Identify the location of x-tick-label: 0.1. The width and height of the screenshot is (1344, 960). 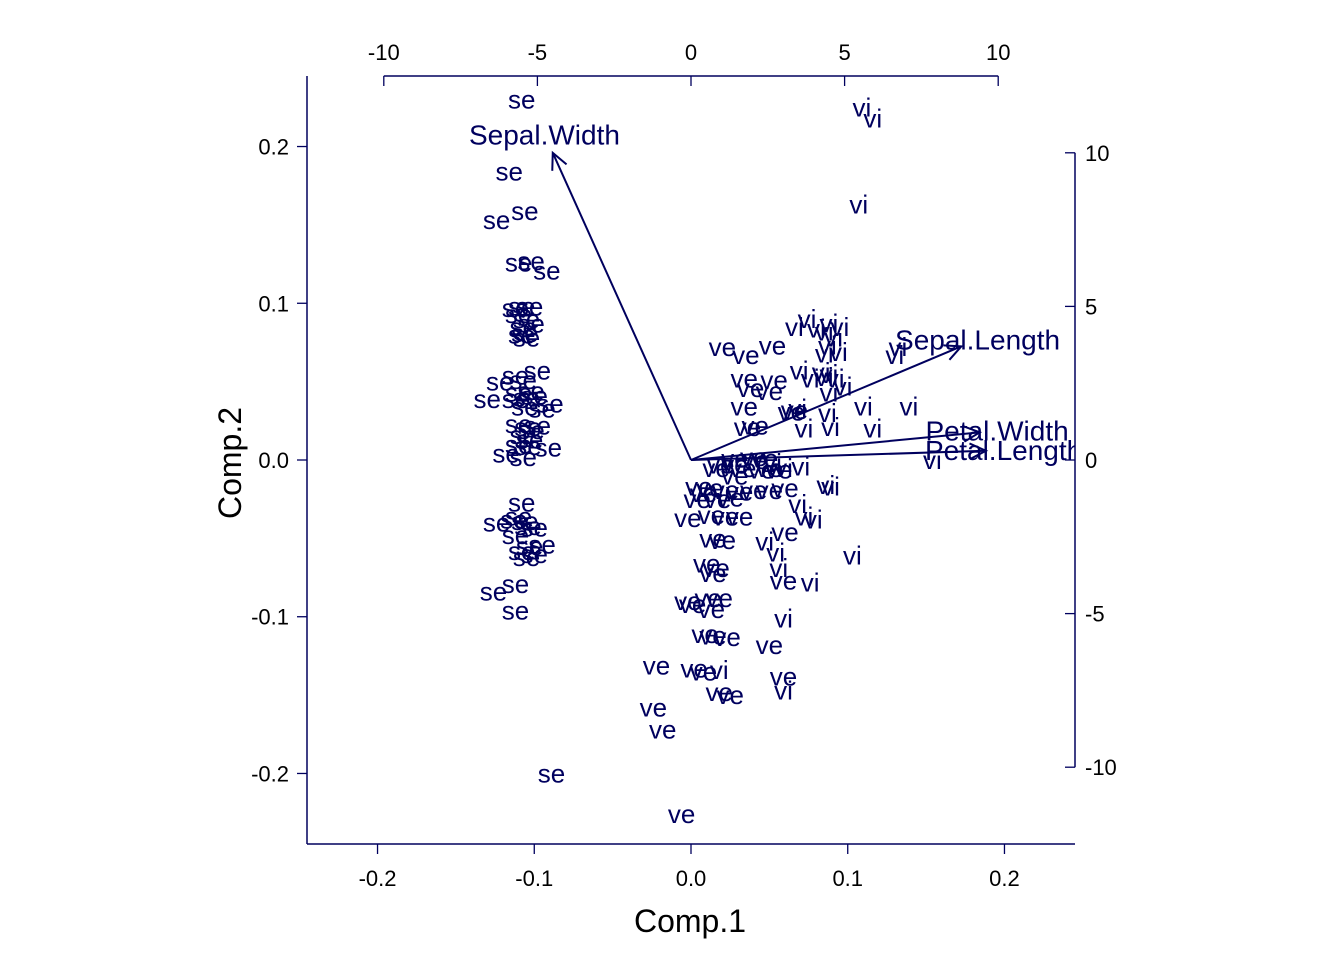
(847, 878).